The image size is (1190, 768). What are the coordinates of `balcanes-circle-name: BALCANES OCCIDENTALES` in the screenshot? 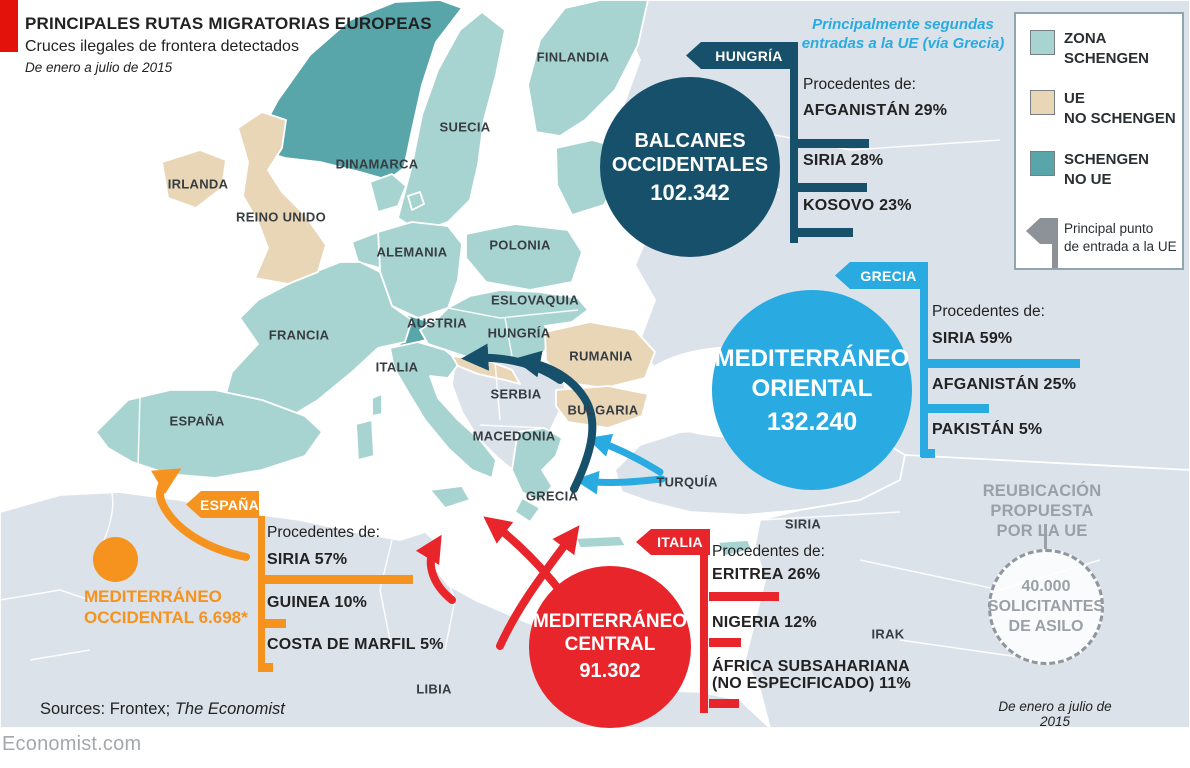 It's located at (690, 152).